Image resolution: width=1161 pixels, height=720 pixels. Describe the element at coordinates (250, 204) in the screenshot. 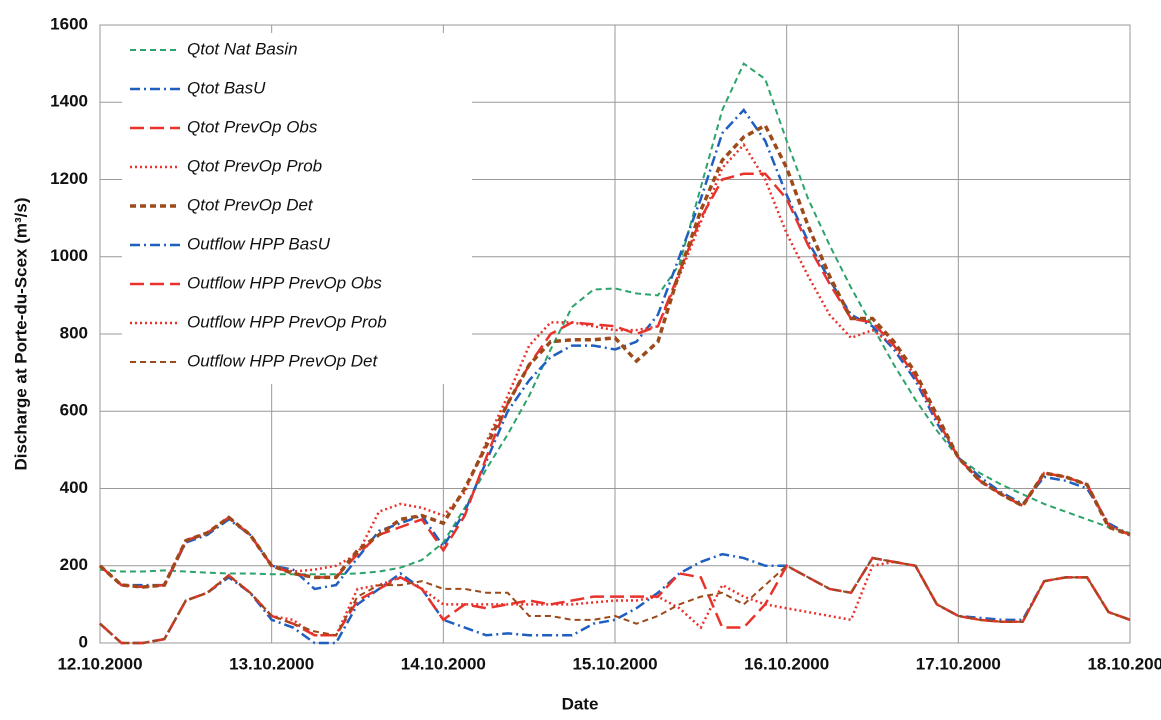

I see `legend-label: Qtot PrevOp Det` at that location.